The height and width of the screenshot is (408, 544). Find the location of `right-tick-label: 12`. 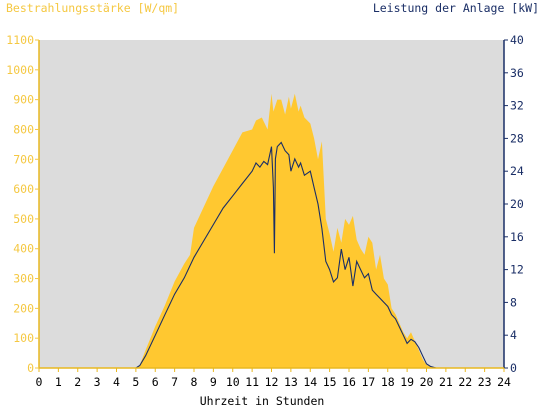

right-tick-label: 12 is located at coordinates (517, 270).